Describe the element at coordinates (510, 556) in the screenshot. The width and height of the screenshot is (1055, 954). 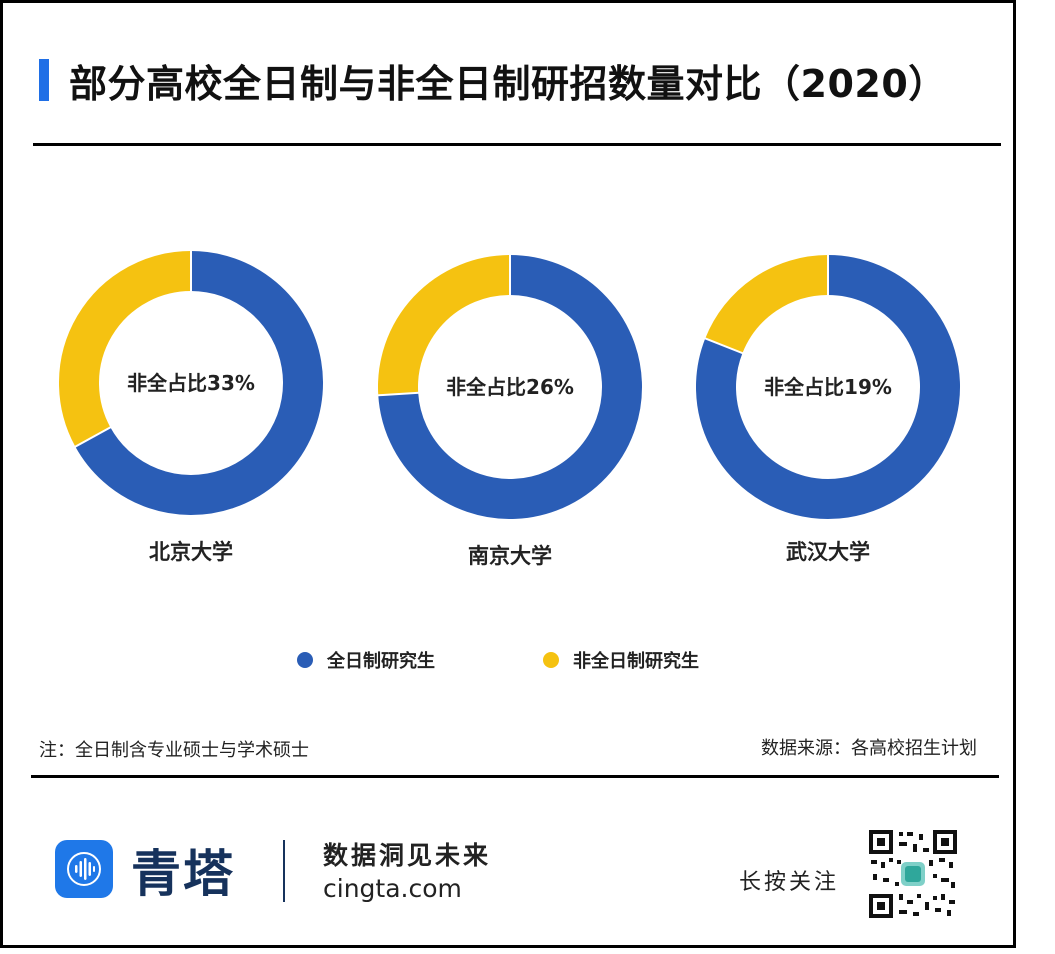
I see `university-label: 南京大学` at that location.